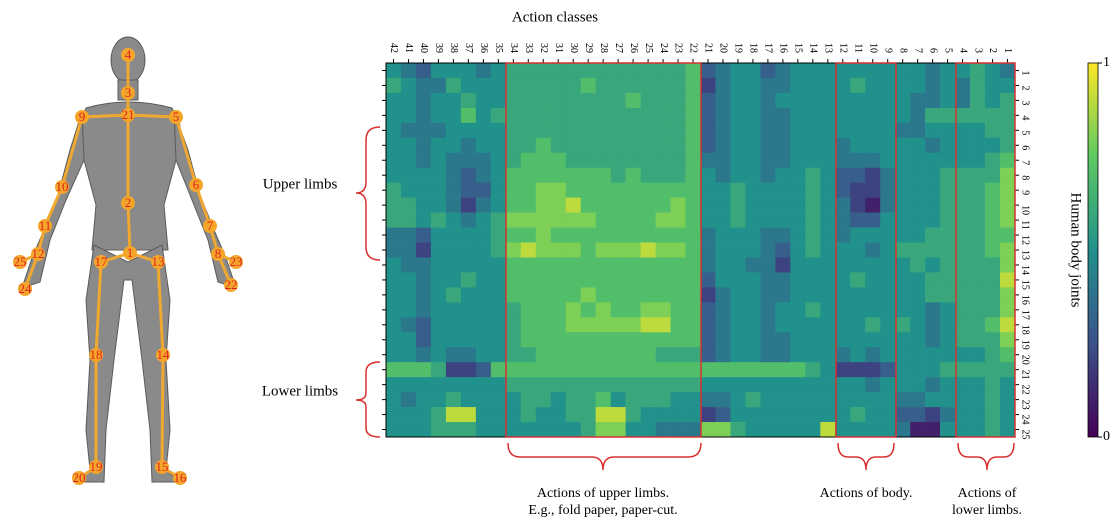 Image resolution: width=1114 pixels, height=532 pixels. Describe the element at coordinates (1025, 270) in the screenshot. I see `y-tick-label: 14` at that location.